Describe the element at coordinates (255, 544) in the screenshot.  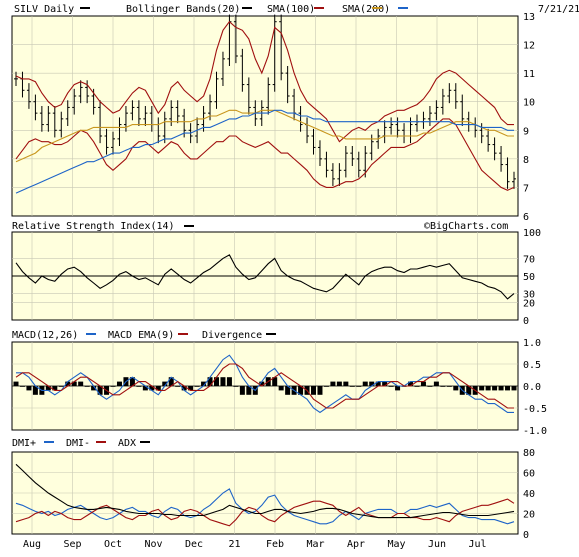
I see `x-axis-ticks: Aug Sep Oct Nov Dec 21 Feb Mar Apr May Jun Jul` at that location.